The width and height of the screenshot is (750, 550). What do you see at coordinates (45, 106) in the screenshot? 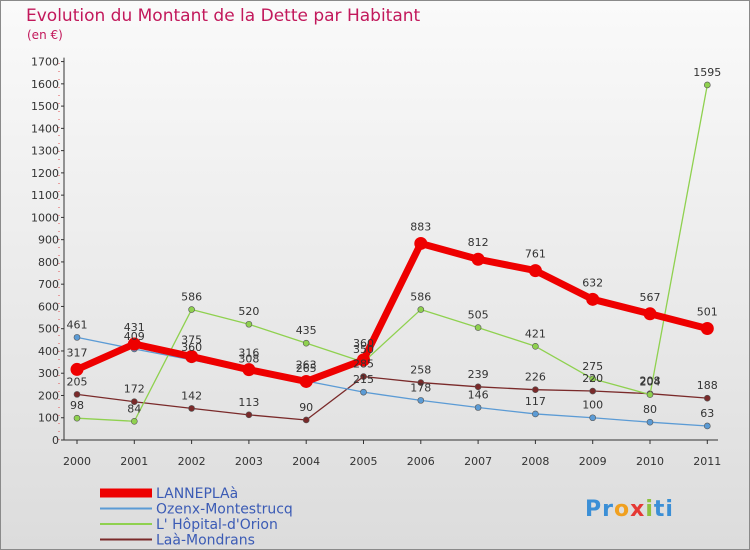
I see `y-tick-label: 1500` at bounding box center [45, 106].